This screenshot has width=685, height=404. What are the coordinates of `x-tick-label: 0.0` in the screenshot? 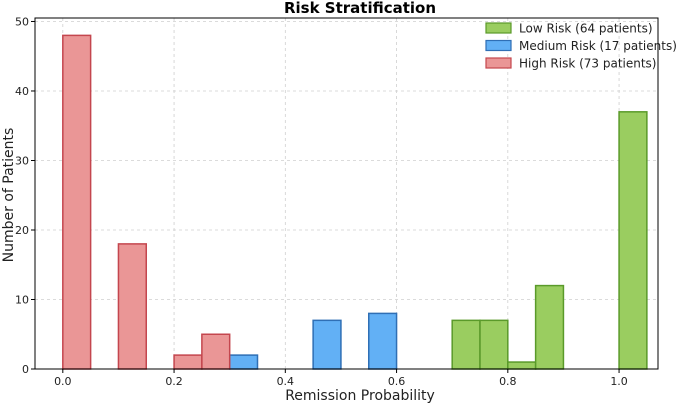 It's located at (63, 381).